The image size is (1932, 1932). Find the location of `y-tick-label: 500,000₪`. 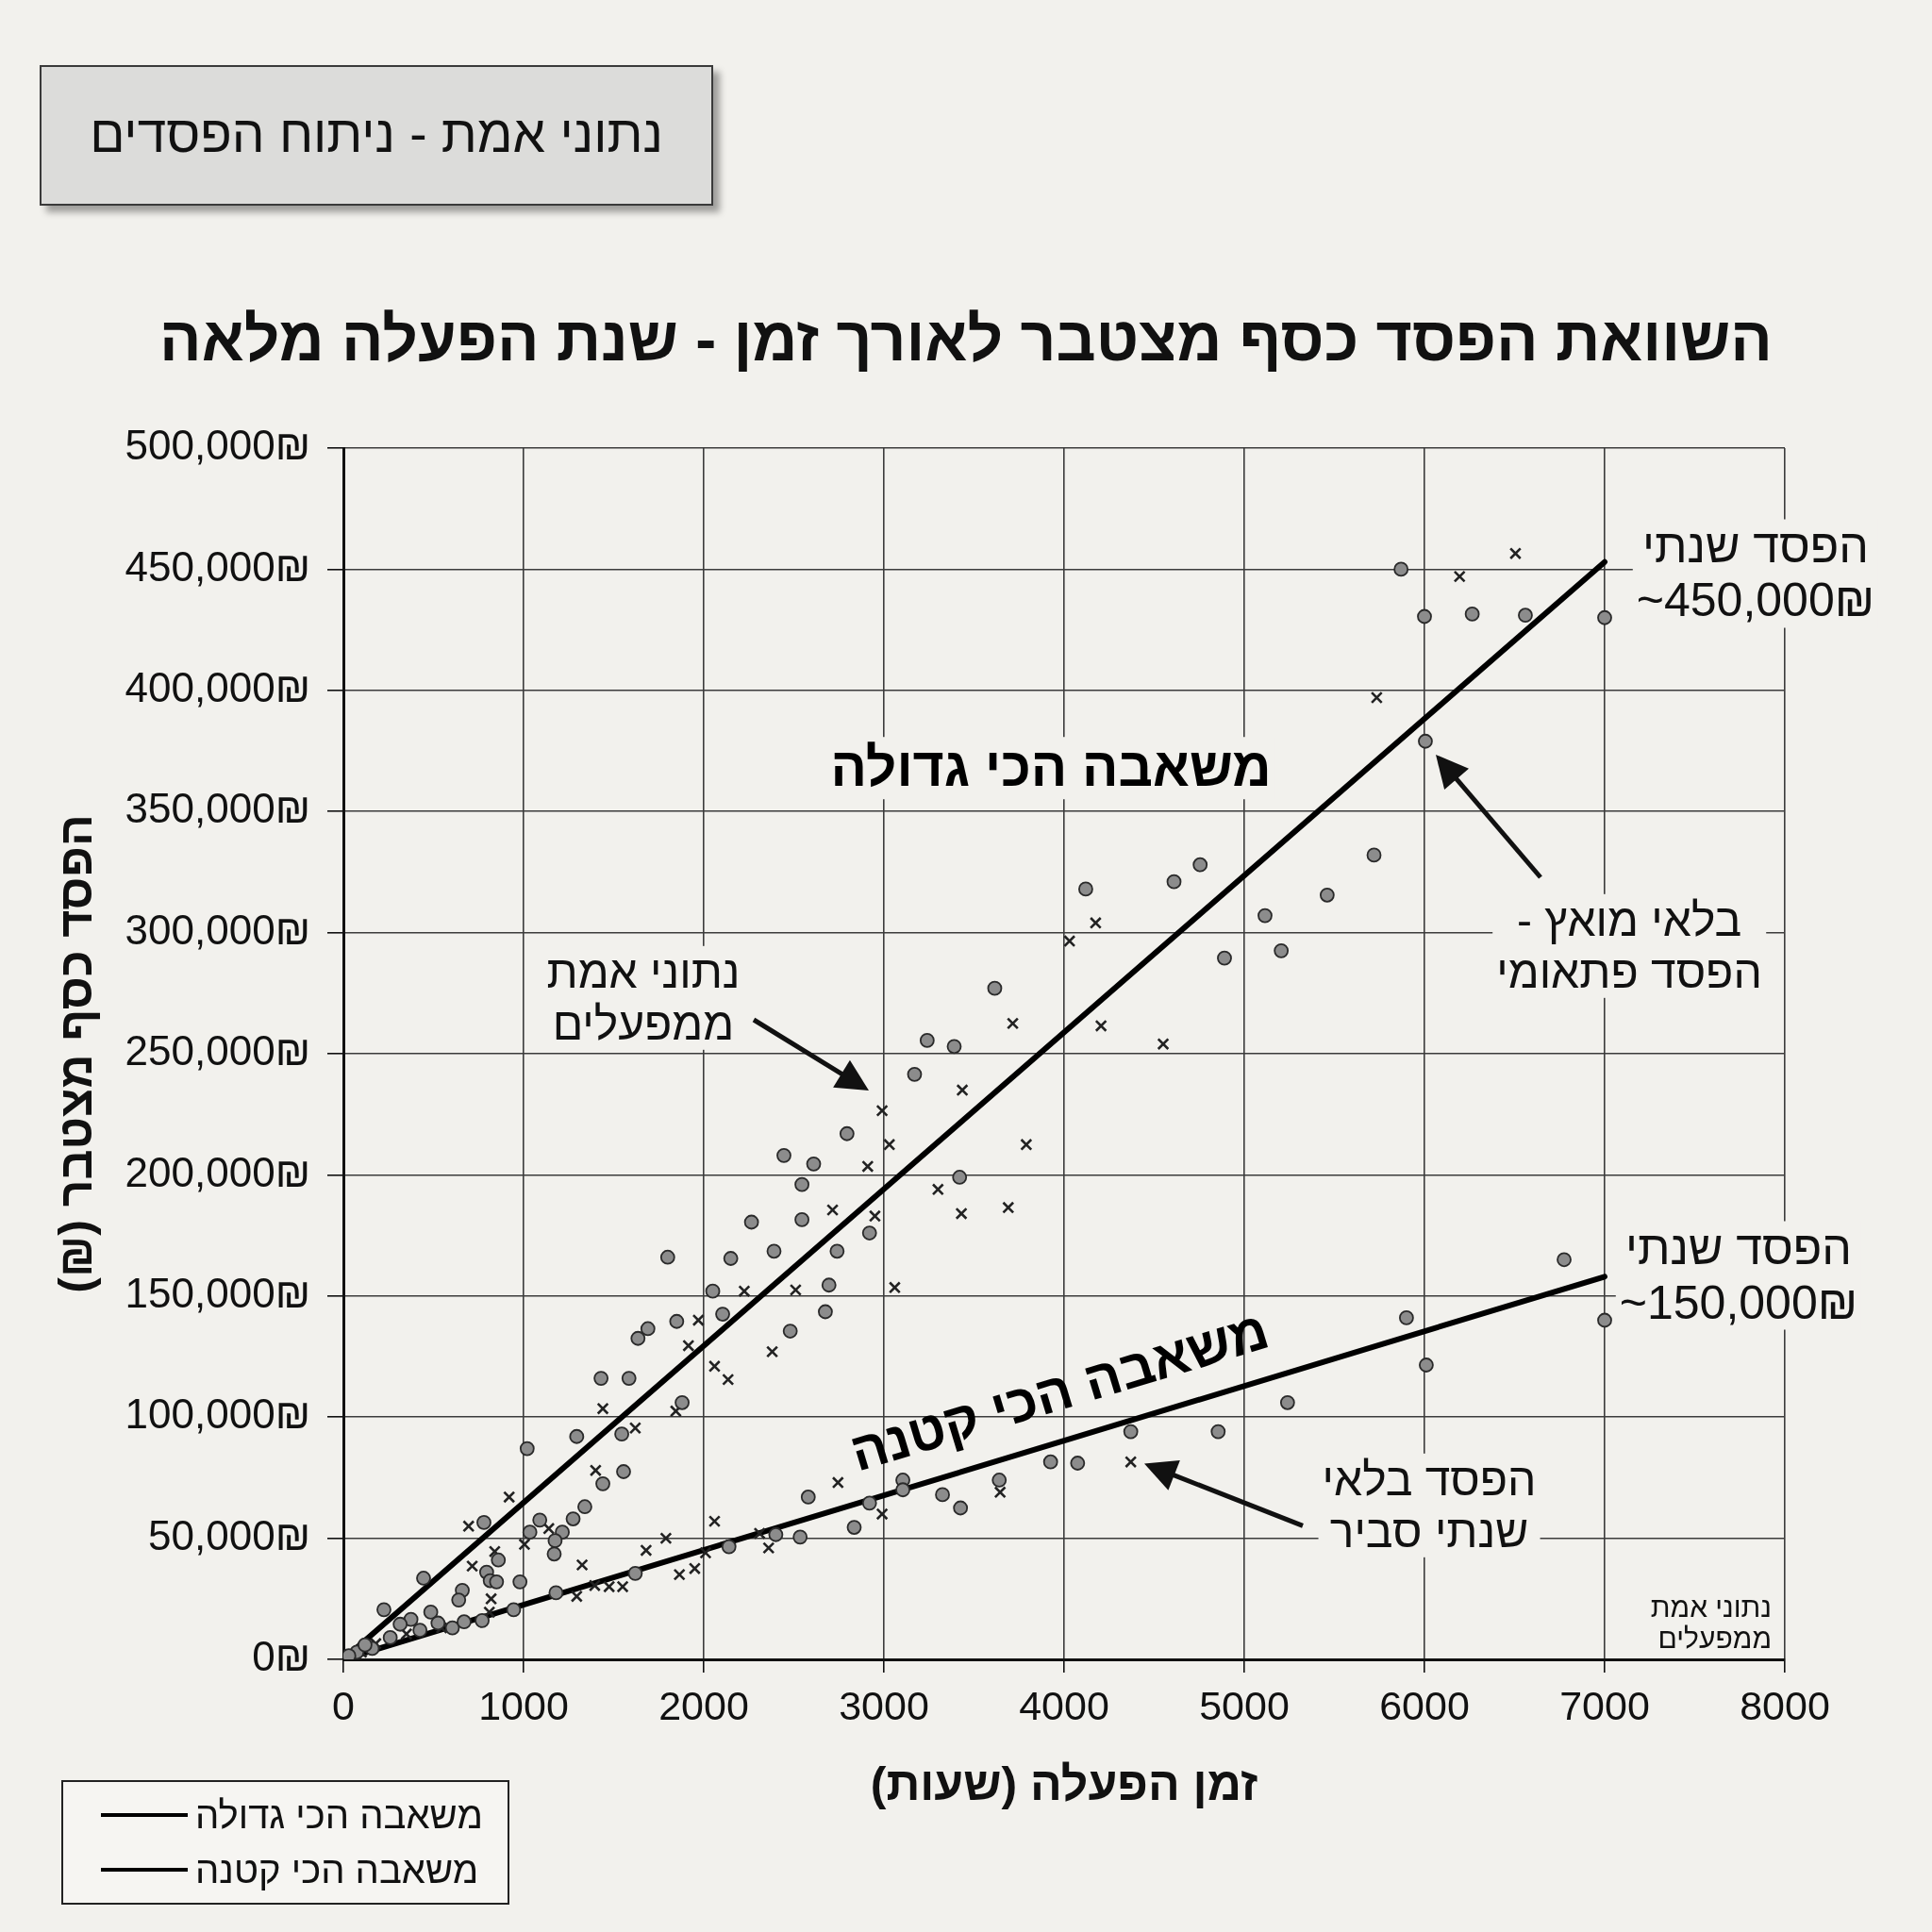

y-tick-label: 500,000₪ is located at coordinates (217, 445).